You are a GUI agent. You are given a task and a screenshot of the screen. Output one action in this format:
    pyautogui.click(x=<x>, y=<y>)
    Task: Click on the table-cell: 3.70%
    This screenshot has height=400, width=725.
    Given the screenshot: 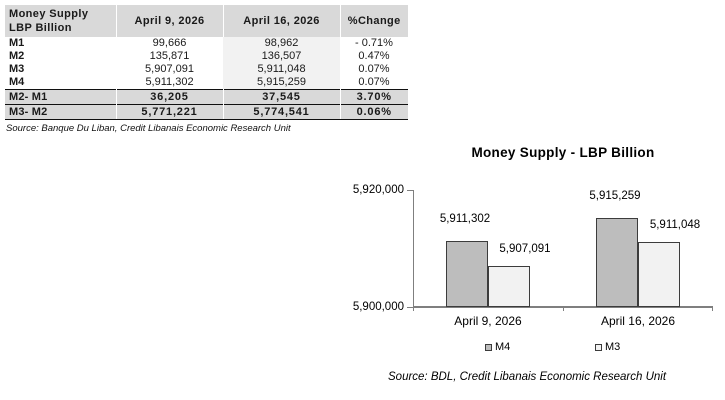 What is the action you would take?
    pyautogui.click(x=374, y=97)
    